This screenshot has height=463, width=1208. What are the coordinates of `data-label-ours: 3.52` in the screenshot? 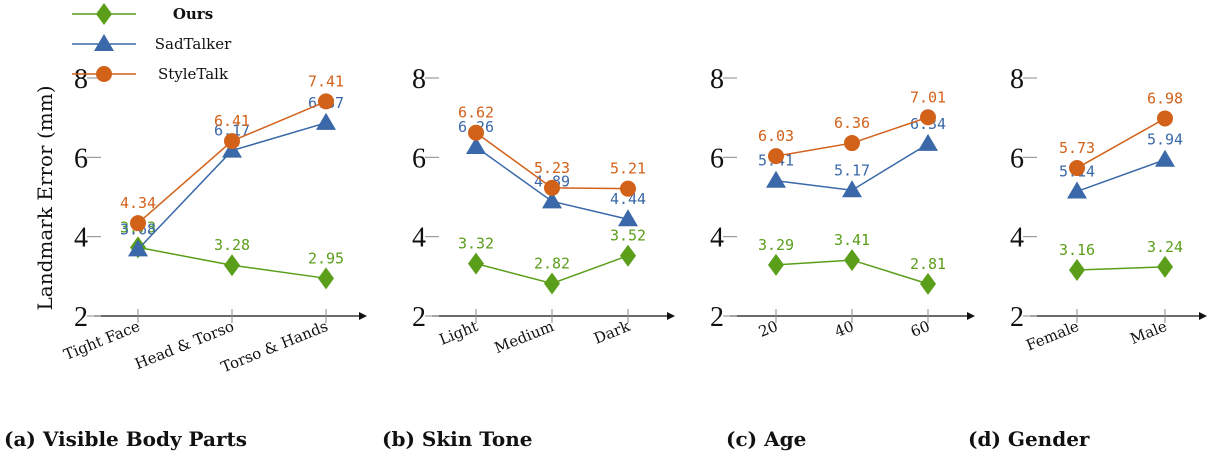 It's located at (628, 236).